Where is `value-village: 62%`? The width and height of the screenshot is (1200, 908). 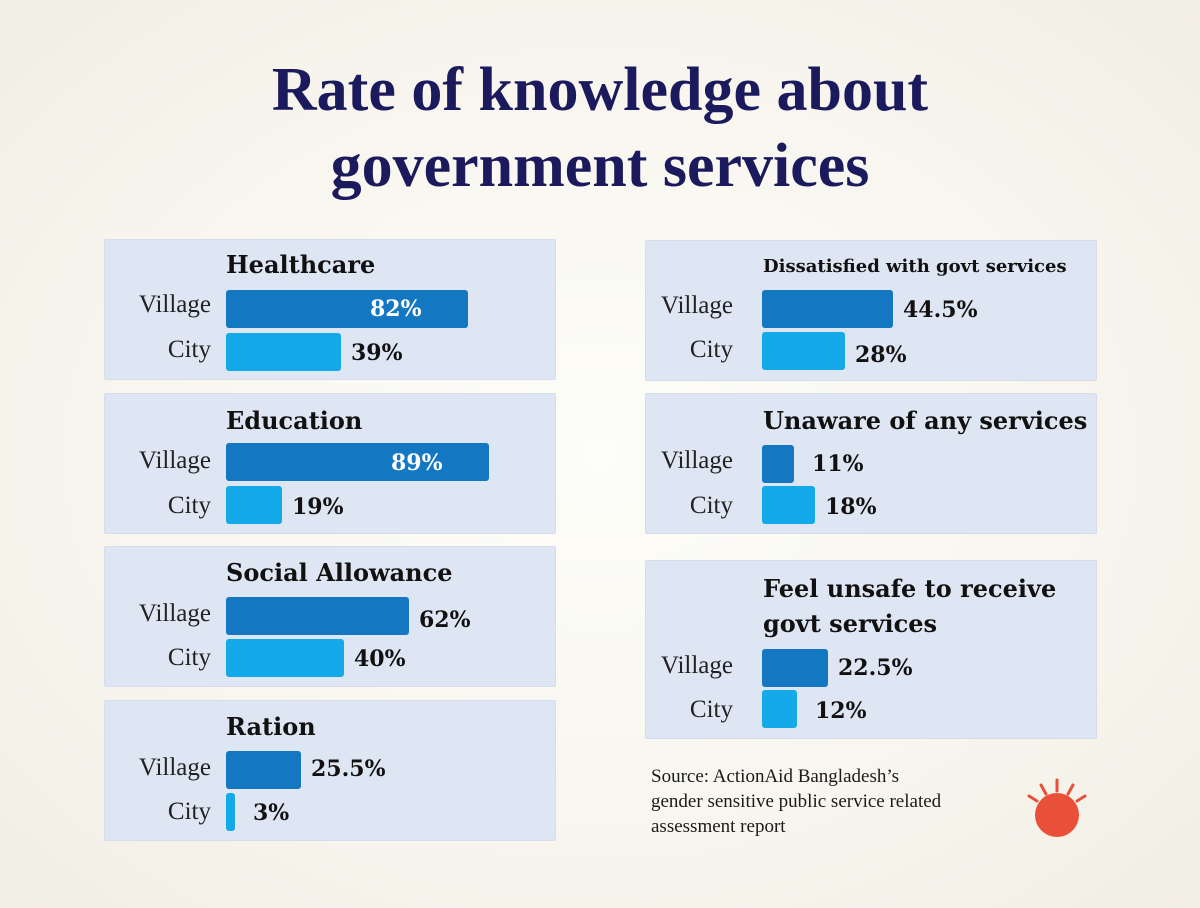 value-village: 62% is located at coordinates (445, 620).